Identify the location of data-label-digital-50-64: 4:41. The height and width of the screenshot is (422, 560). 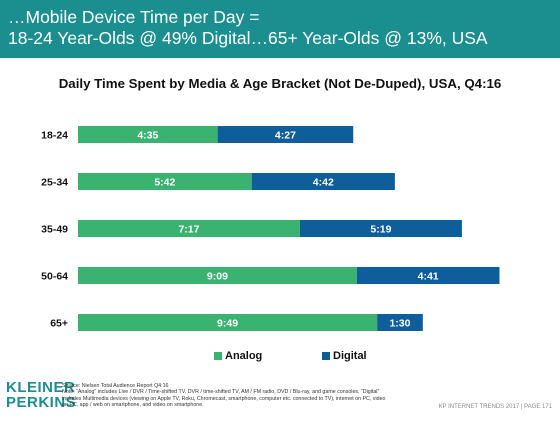
(428, 277).